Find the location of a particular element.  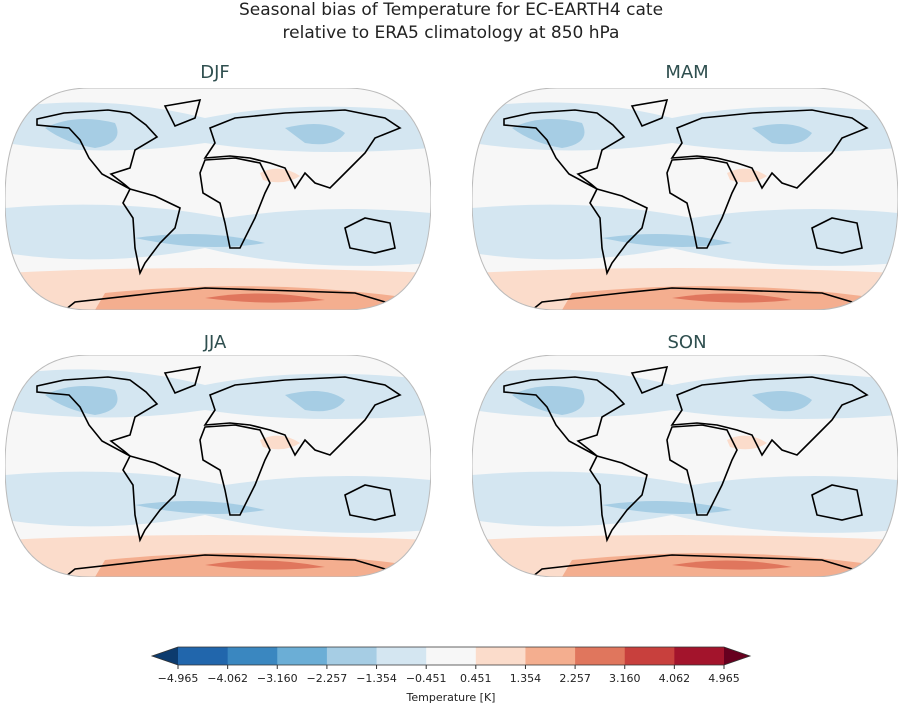

colorbar-tick-label: 4.062 is located at coordinates (675, 678).